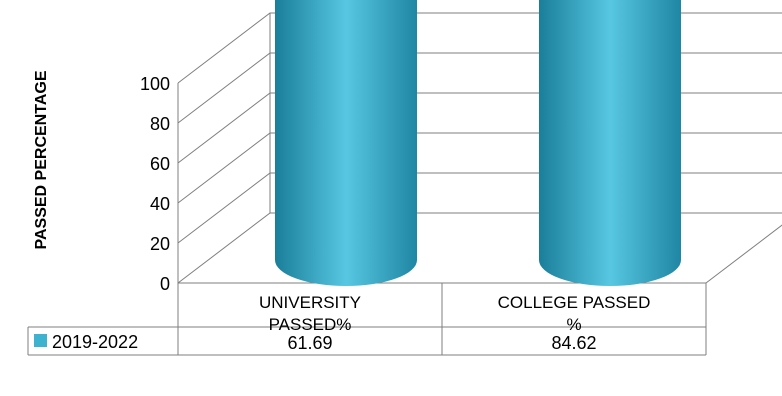 This screenshot has height=396, width=782. I want to click on y-tick-label: 40, so click(160, 204).